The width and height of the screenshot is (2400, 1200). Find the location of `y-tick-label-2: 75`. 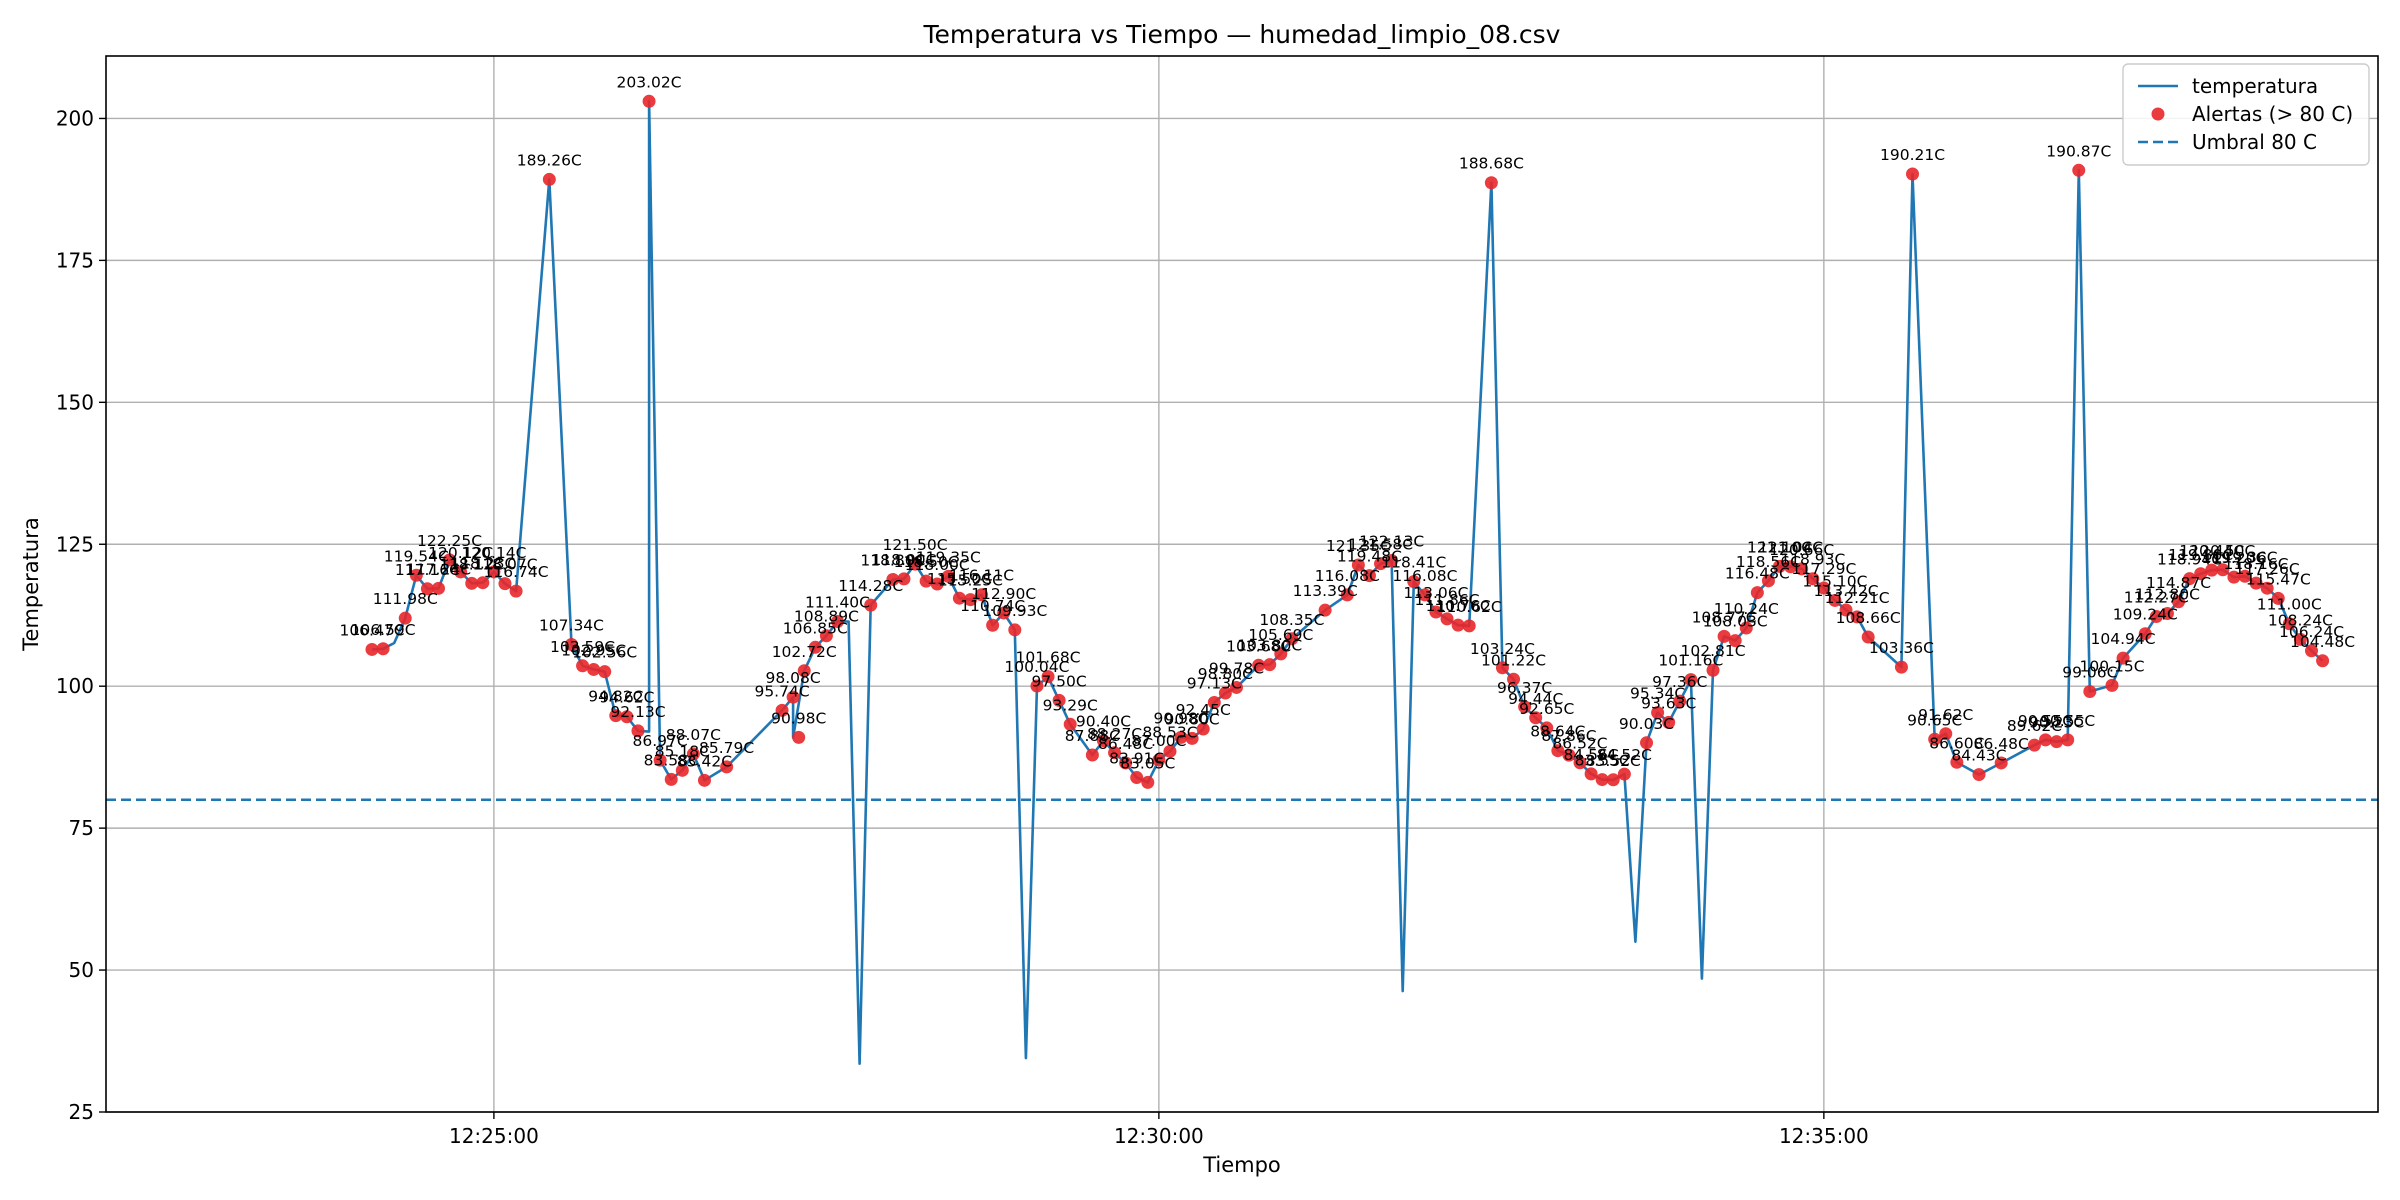

y-tick-label-2: 75 is located at coordinates (81, 828).